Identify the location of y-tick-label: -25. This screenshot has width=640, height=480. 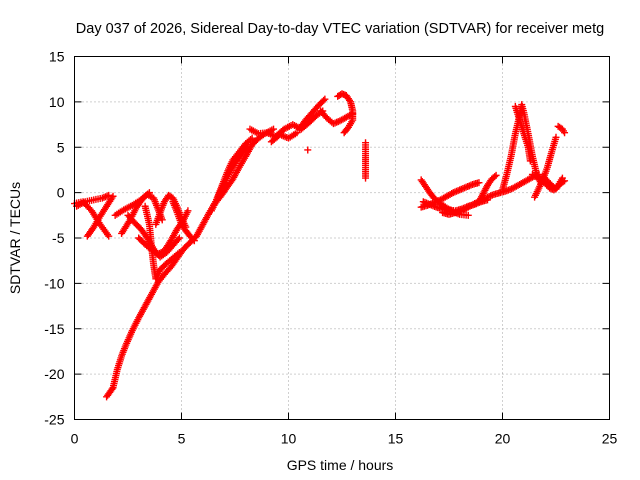
(54, 420).